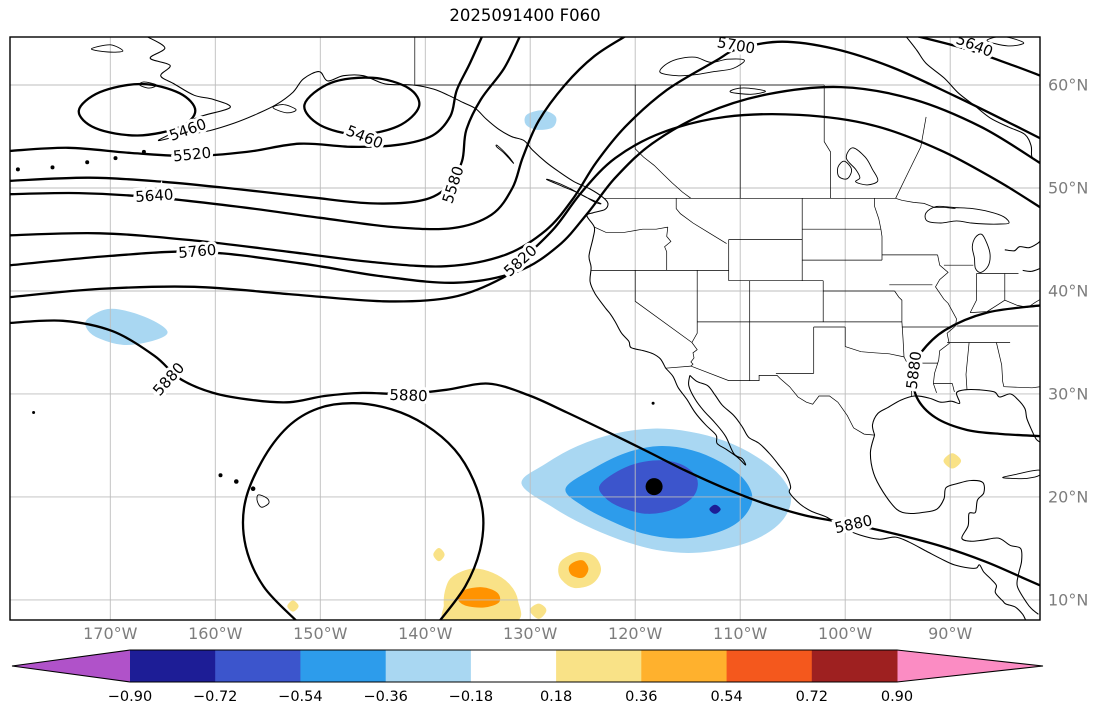  What do you see at coordinates (1068, 85) in the screenshot?
I see `y-tick-label: 60°N` at bounding box center [1068, 85].